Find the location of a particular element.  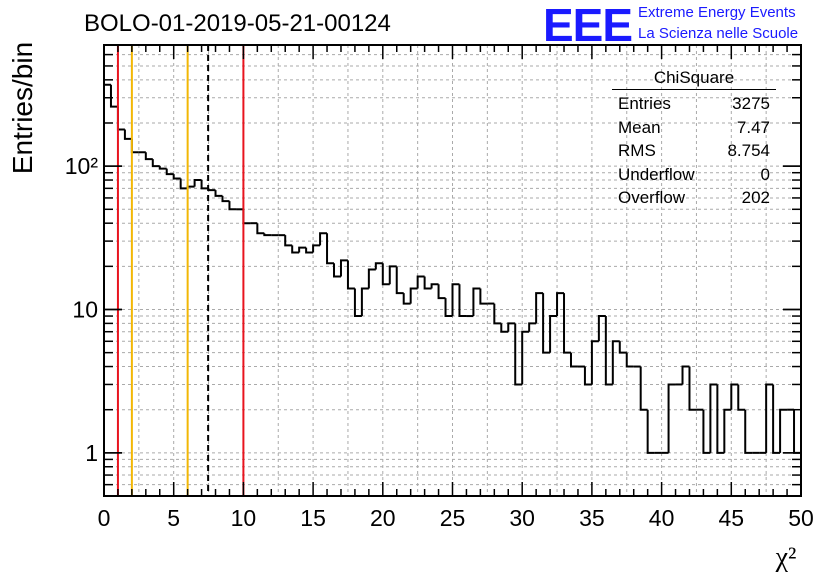

x-tick-label: 0 is located at coordinates (104, 518).